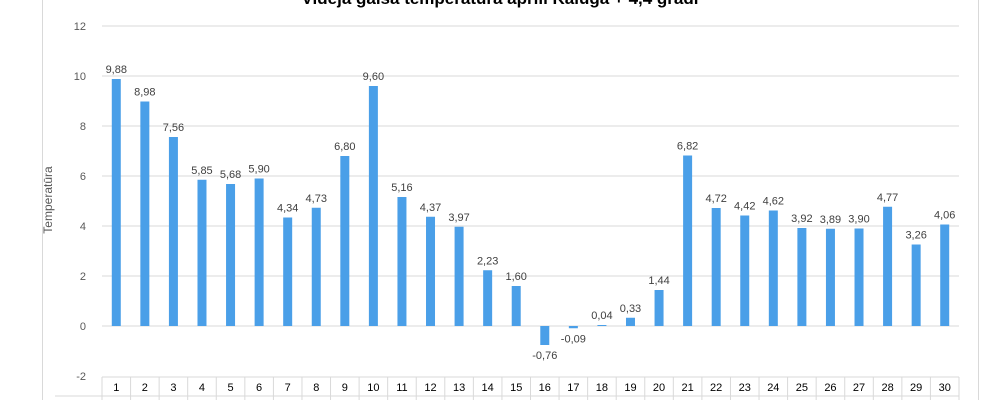 The image size is (1000, 400). I want to click on x-tick-label: 23, so click(745, 388).